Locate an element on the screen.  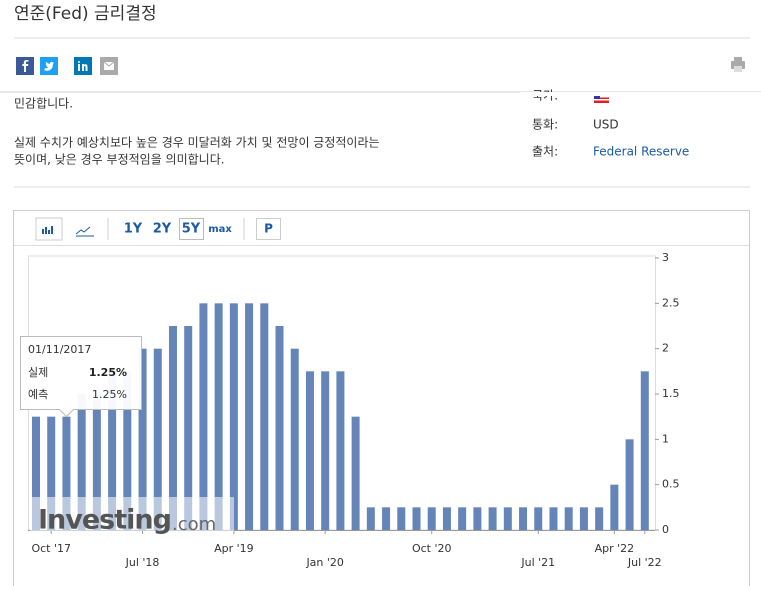
range-button: 5Y is located at coordinates (191, 229).